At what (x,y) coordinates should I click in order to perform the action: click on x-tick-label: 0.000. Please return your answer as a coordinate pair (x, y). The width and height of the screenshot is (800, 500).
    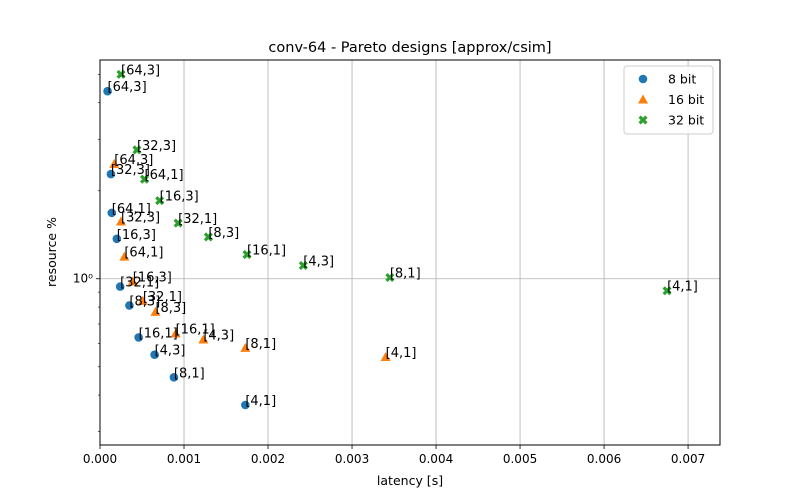
    Looking at the image, I should click on (100, 459).